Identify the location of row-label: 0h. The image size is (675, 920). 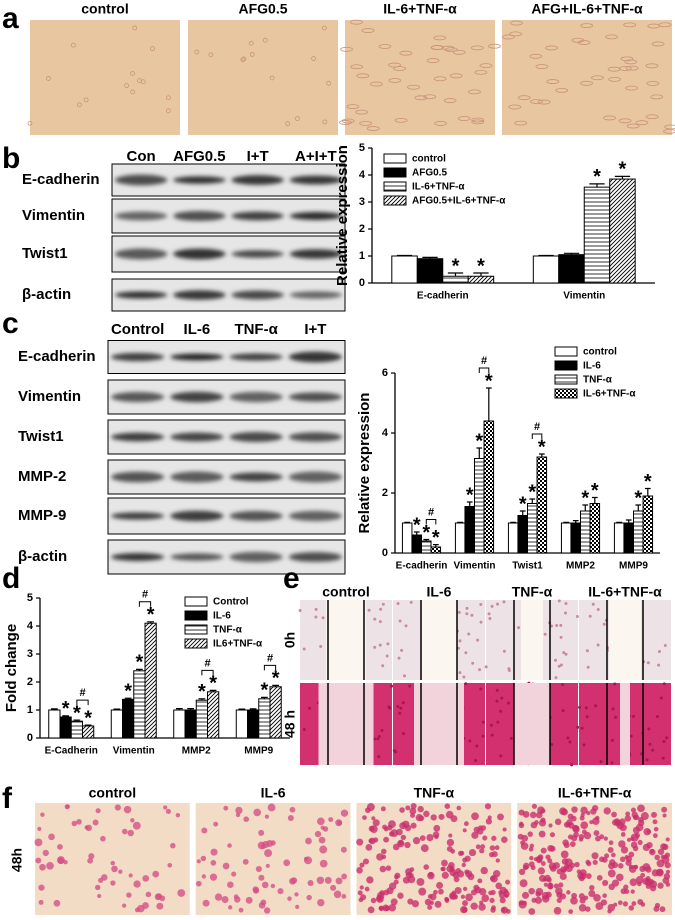
(290, 640).